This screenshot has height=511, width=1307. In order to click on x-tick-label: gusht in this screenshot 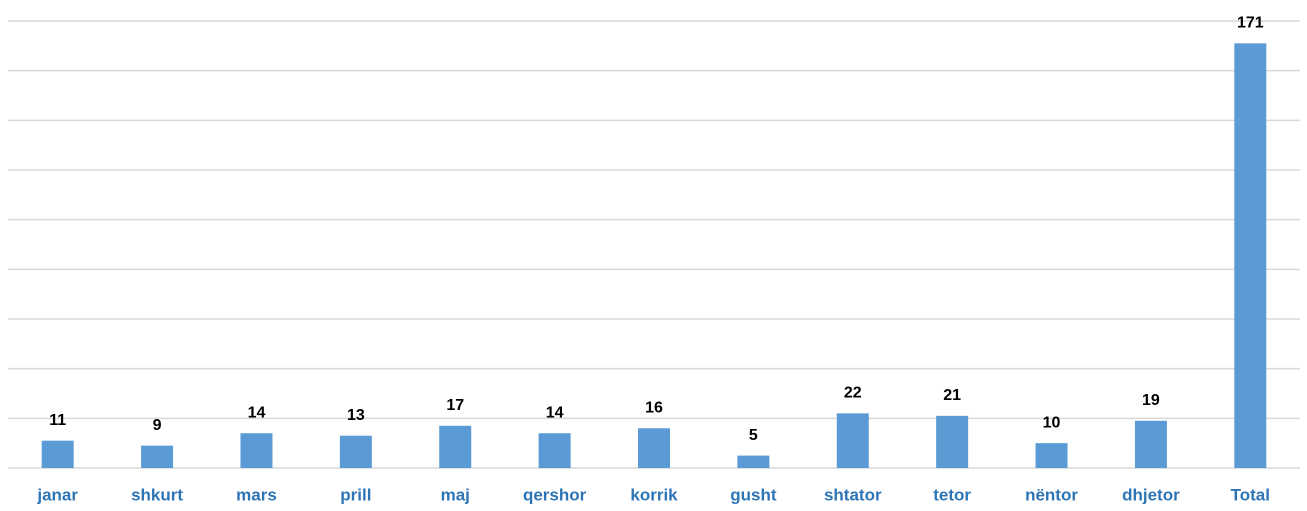, I will do `click(753, 494)`.